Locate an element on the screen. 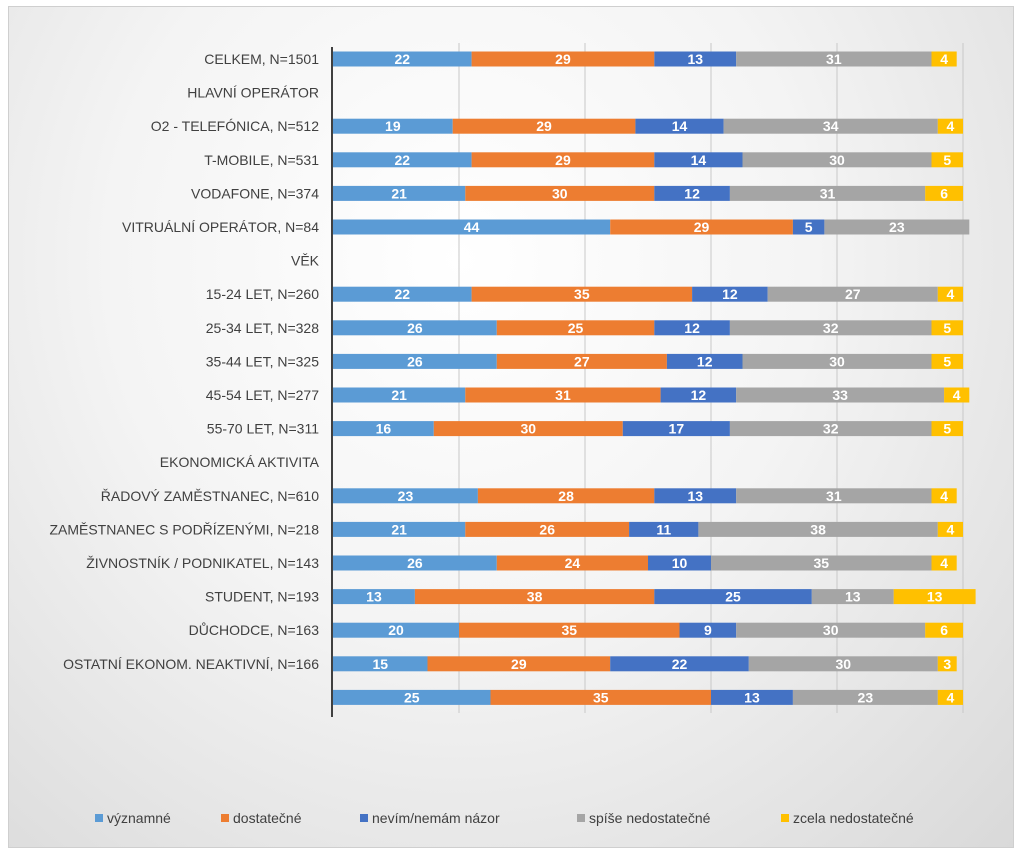  category-label: CELKEM, N=1501 is located at coordinates (261, 59).